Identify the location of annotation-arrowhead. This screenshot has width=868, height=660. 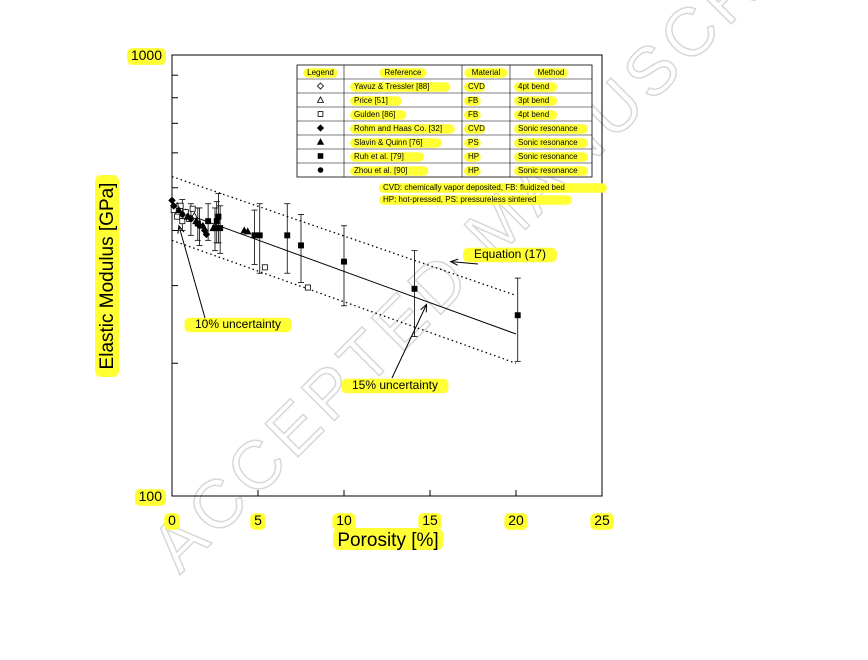
(454, 262).